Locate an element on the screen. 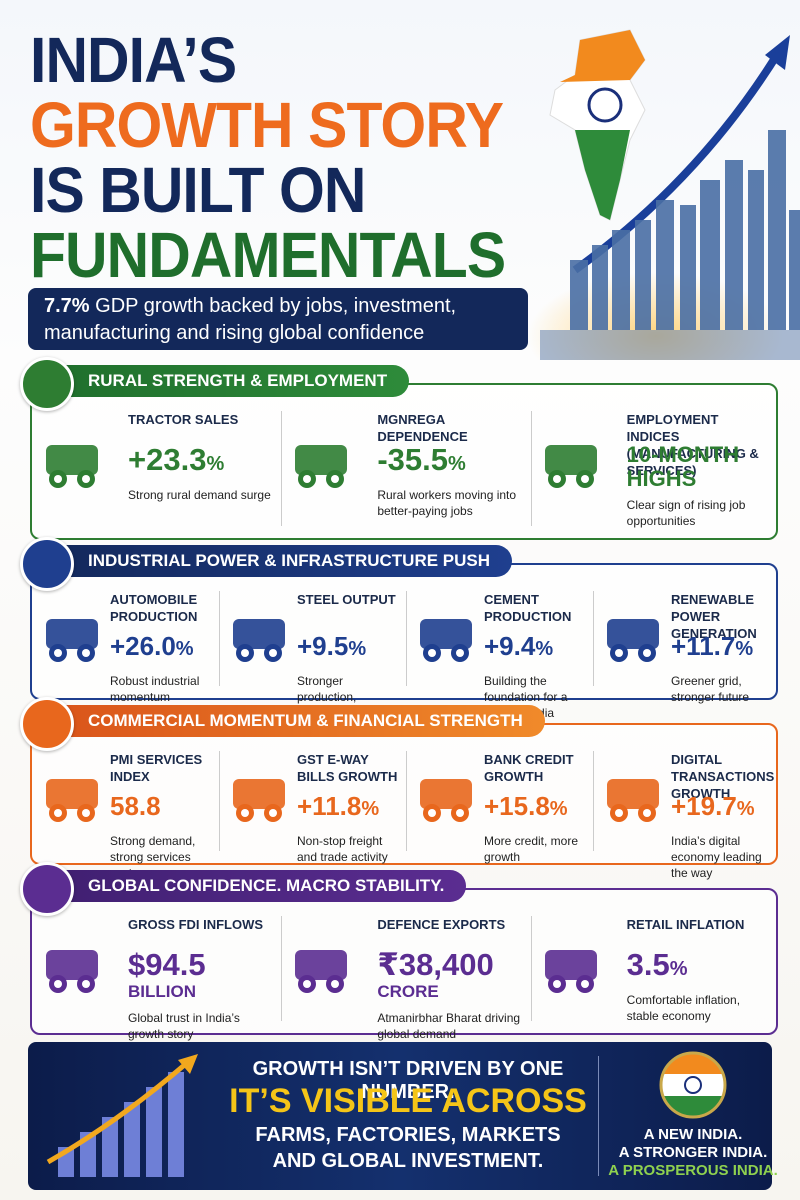 Image resolution: width=800 pixels, height=1200 pixels. metric-number: ₹38,400 is located at coordinates (435, 964).